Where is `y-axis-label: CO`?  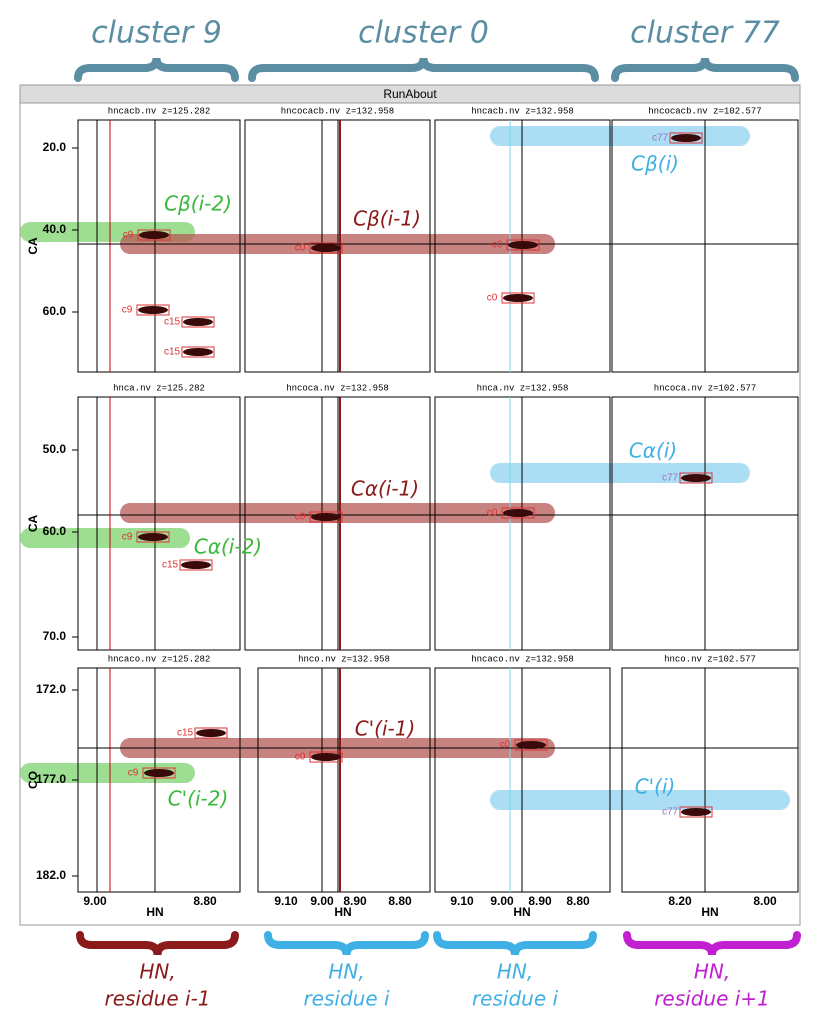
y-axis-label: CO is located at coordinates (33, 780).